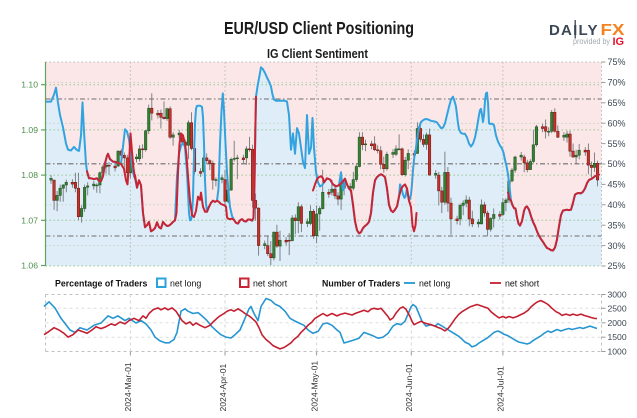 The image size is (637, 418). What do you see at coordinates (29, 130) in the screenshot?
I see `svg-text: 1.09` at bounding box center [29, 130].